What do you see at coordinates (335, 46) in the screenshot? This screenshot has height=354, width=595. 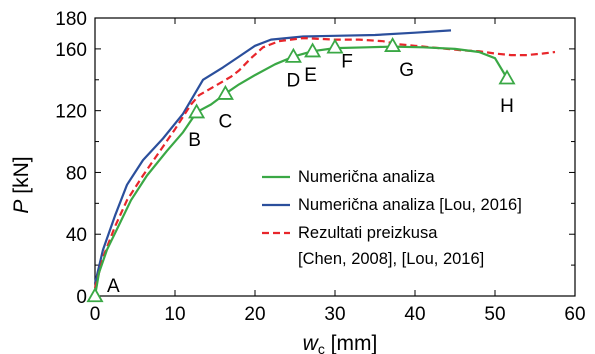 I see `marker-f` at bounding box center [335, 46].